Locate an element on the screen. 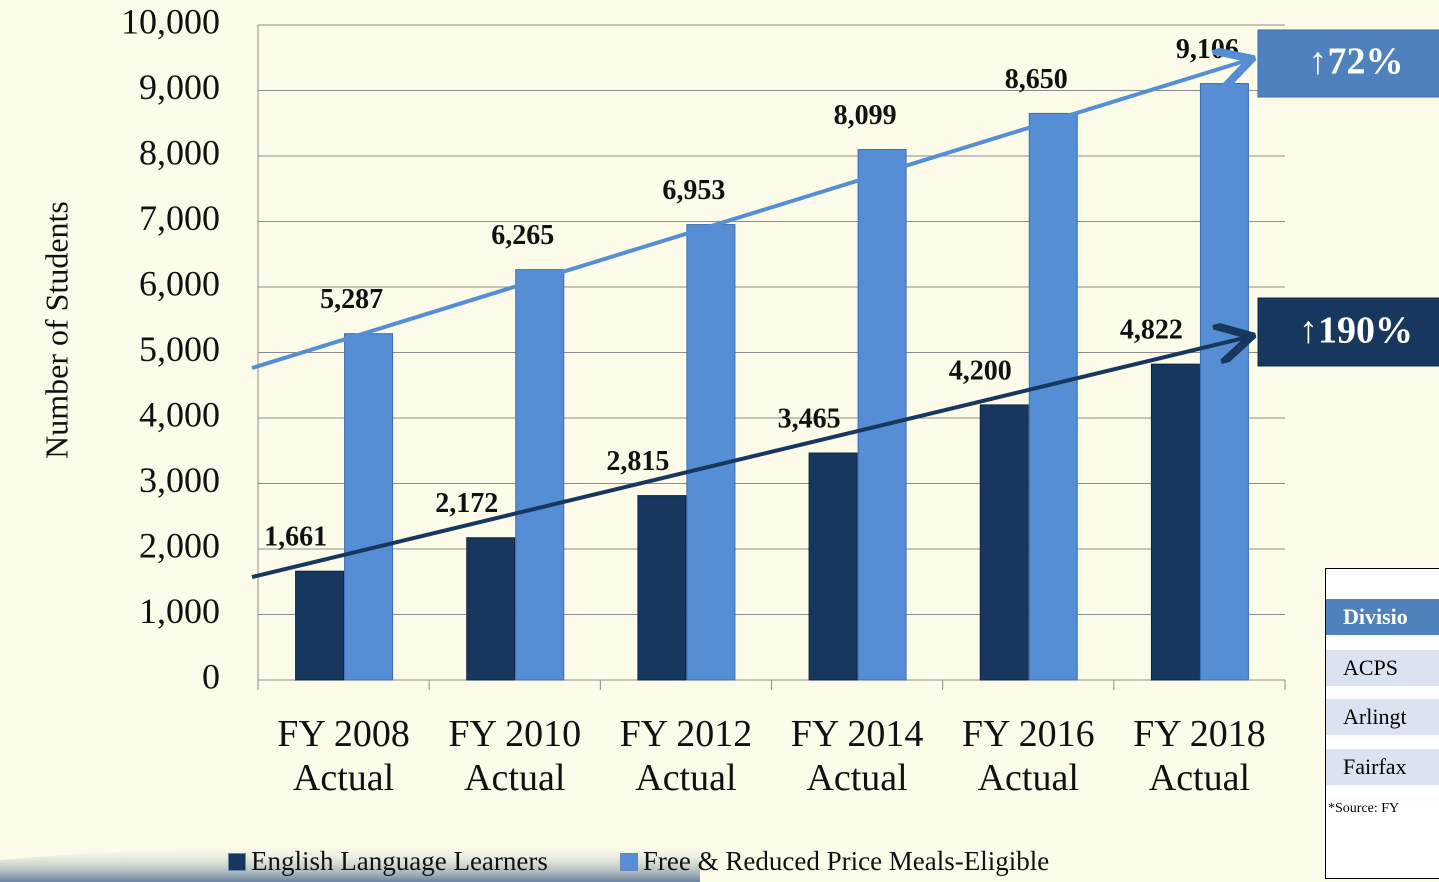  y-tick-label: 9,000 is located at coordinates (179, 87).